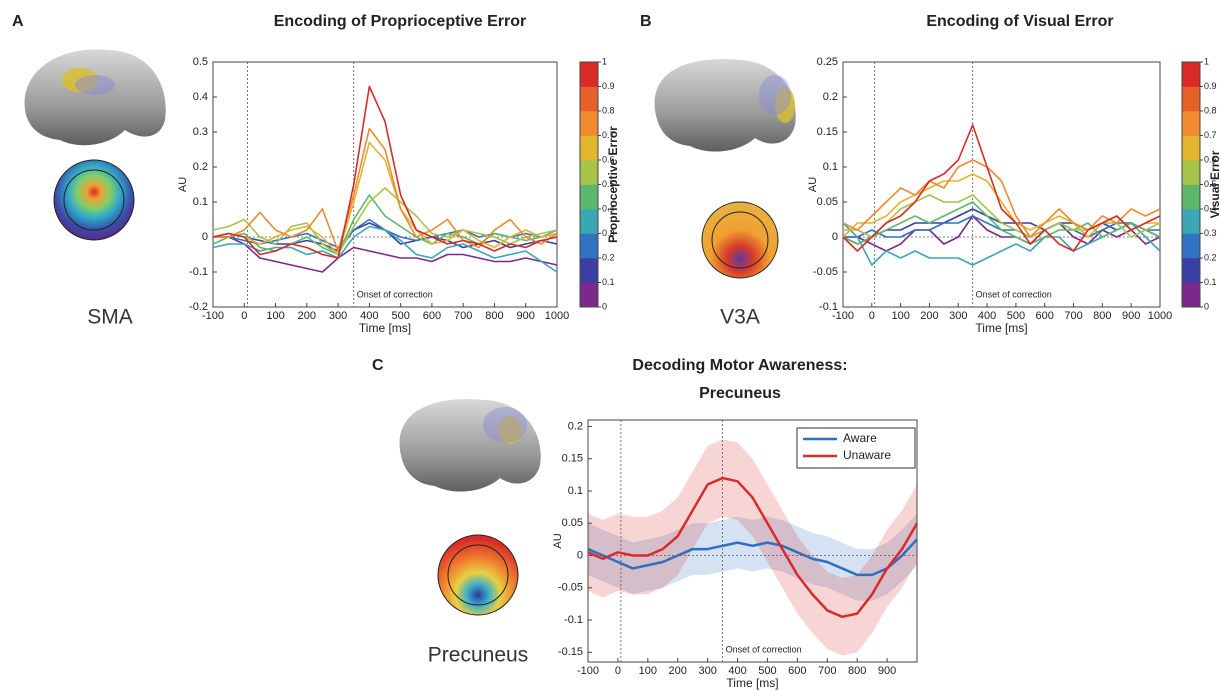 Image resolution: width=1221 pixels, height=691 pixels. What do you see at coordinates (378, 365) in the screenshot?
I see `panel-letter: C` at bounding box center [378, 365].